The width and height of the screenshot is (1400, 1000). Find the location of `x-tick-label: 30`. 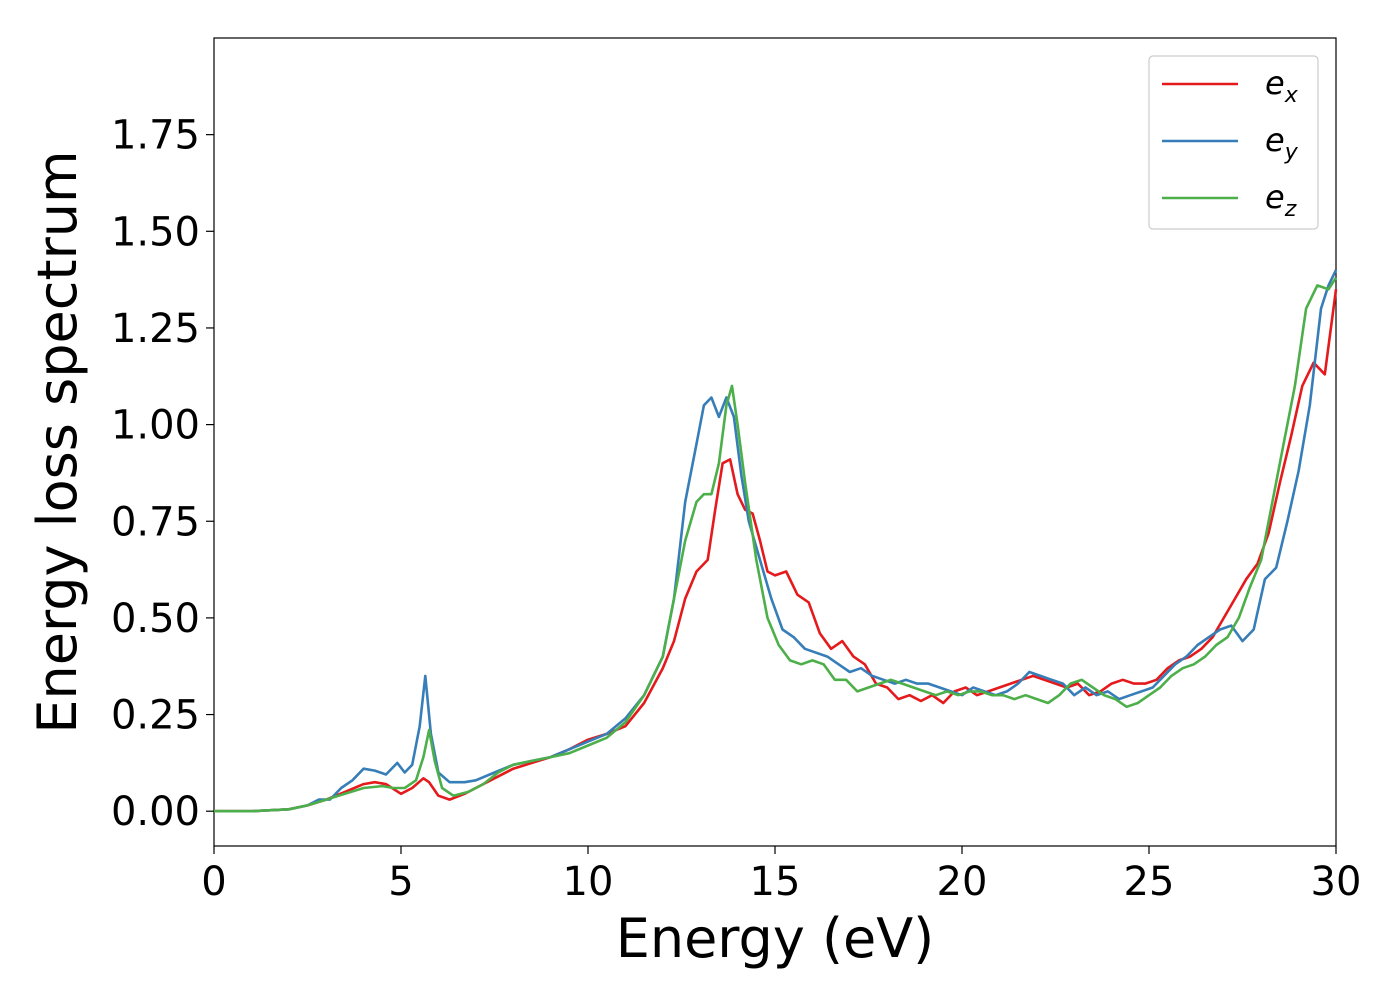

x-tick-label: 30 is located at coordinates (1336, 882).